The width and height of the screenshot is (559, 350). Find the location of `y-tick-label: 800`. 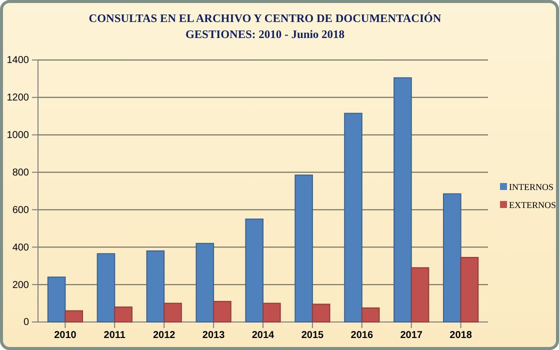

y-tick-label: 800 is located at coordinates (21, 172).